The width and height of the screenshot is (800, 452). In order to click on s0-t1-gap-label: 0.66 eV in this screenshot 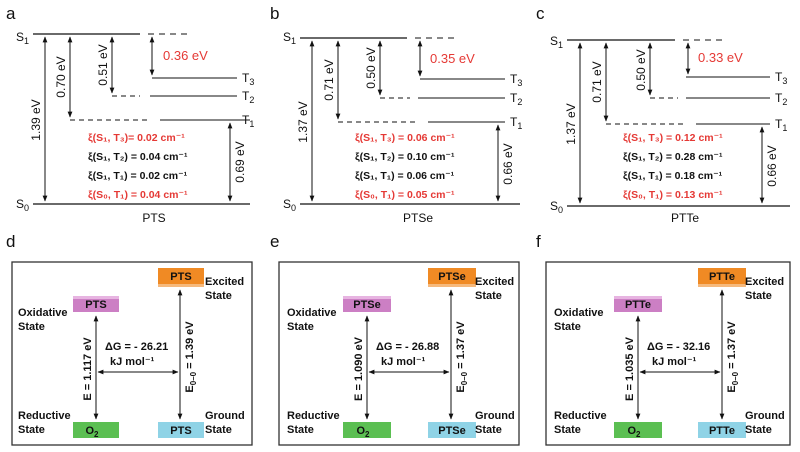, I will do `click(772, 165)`.